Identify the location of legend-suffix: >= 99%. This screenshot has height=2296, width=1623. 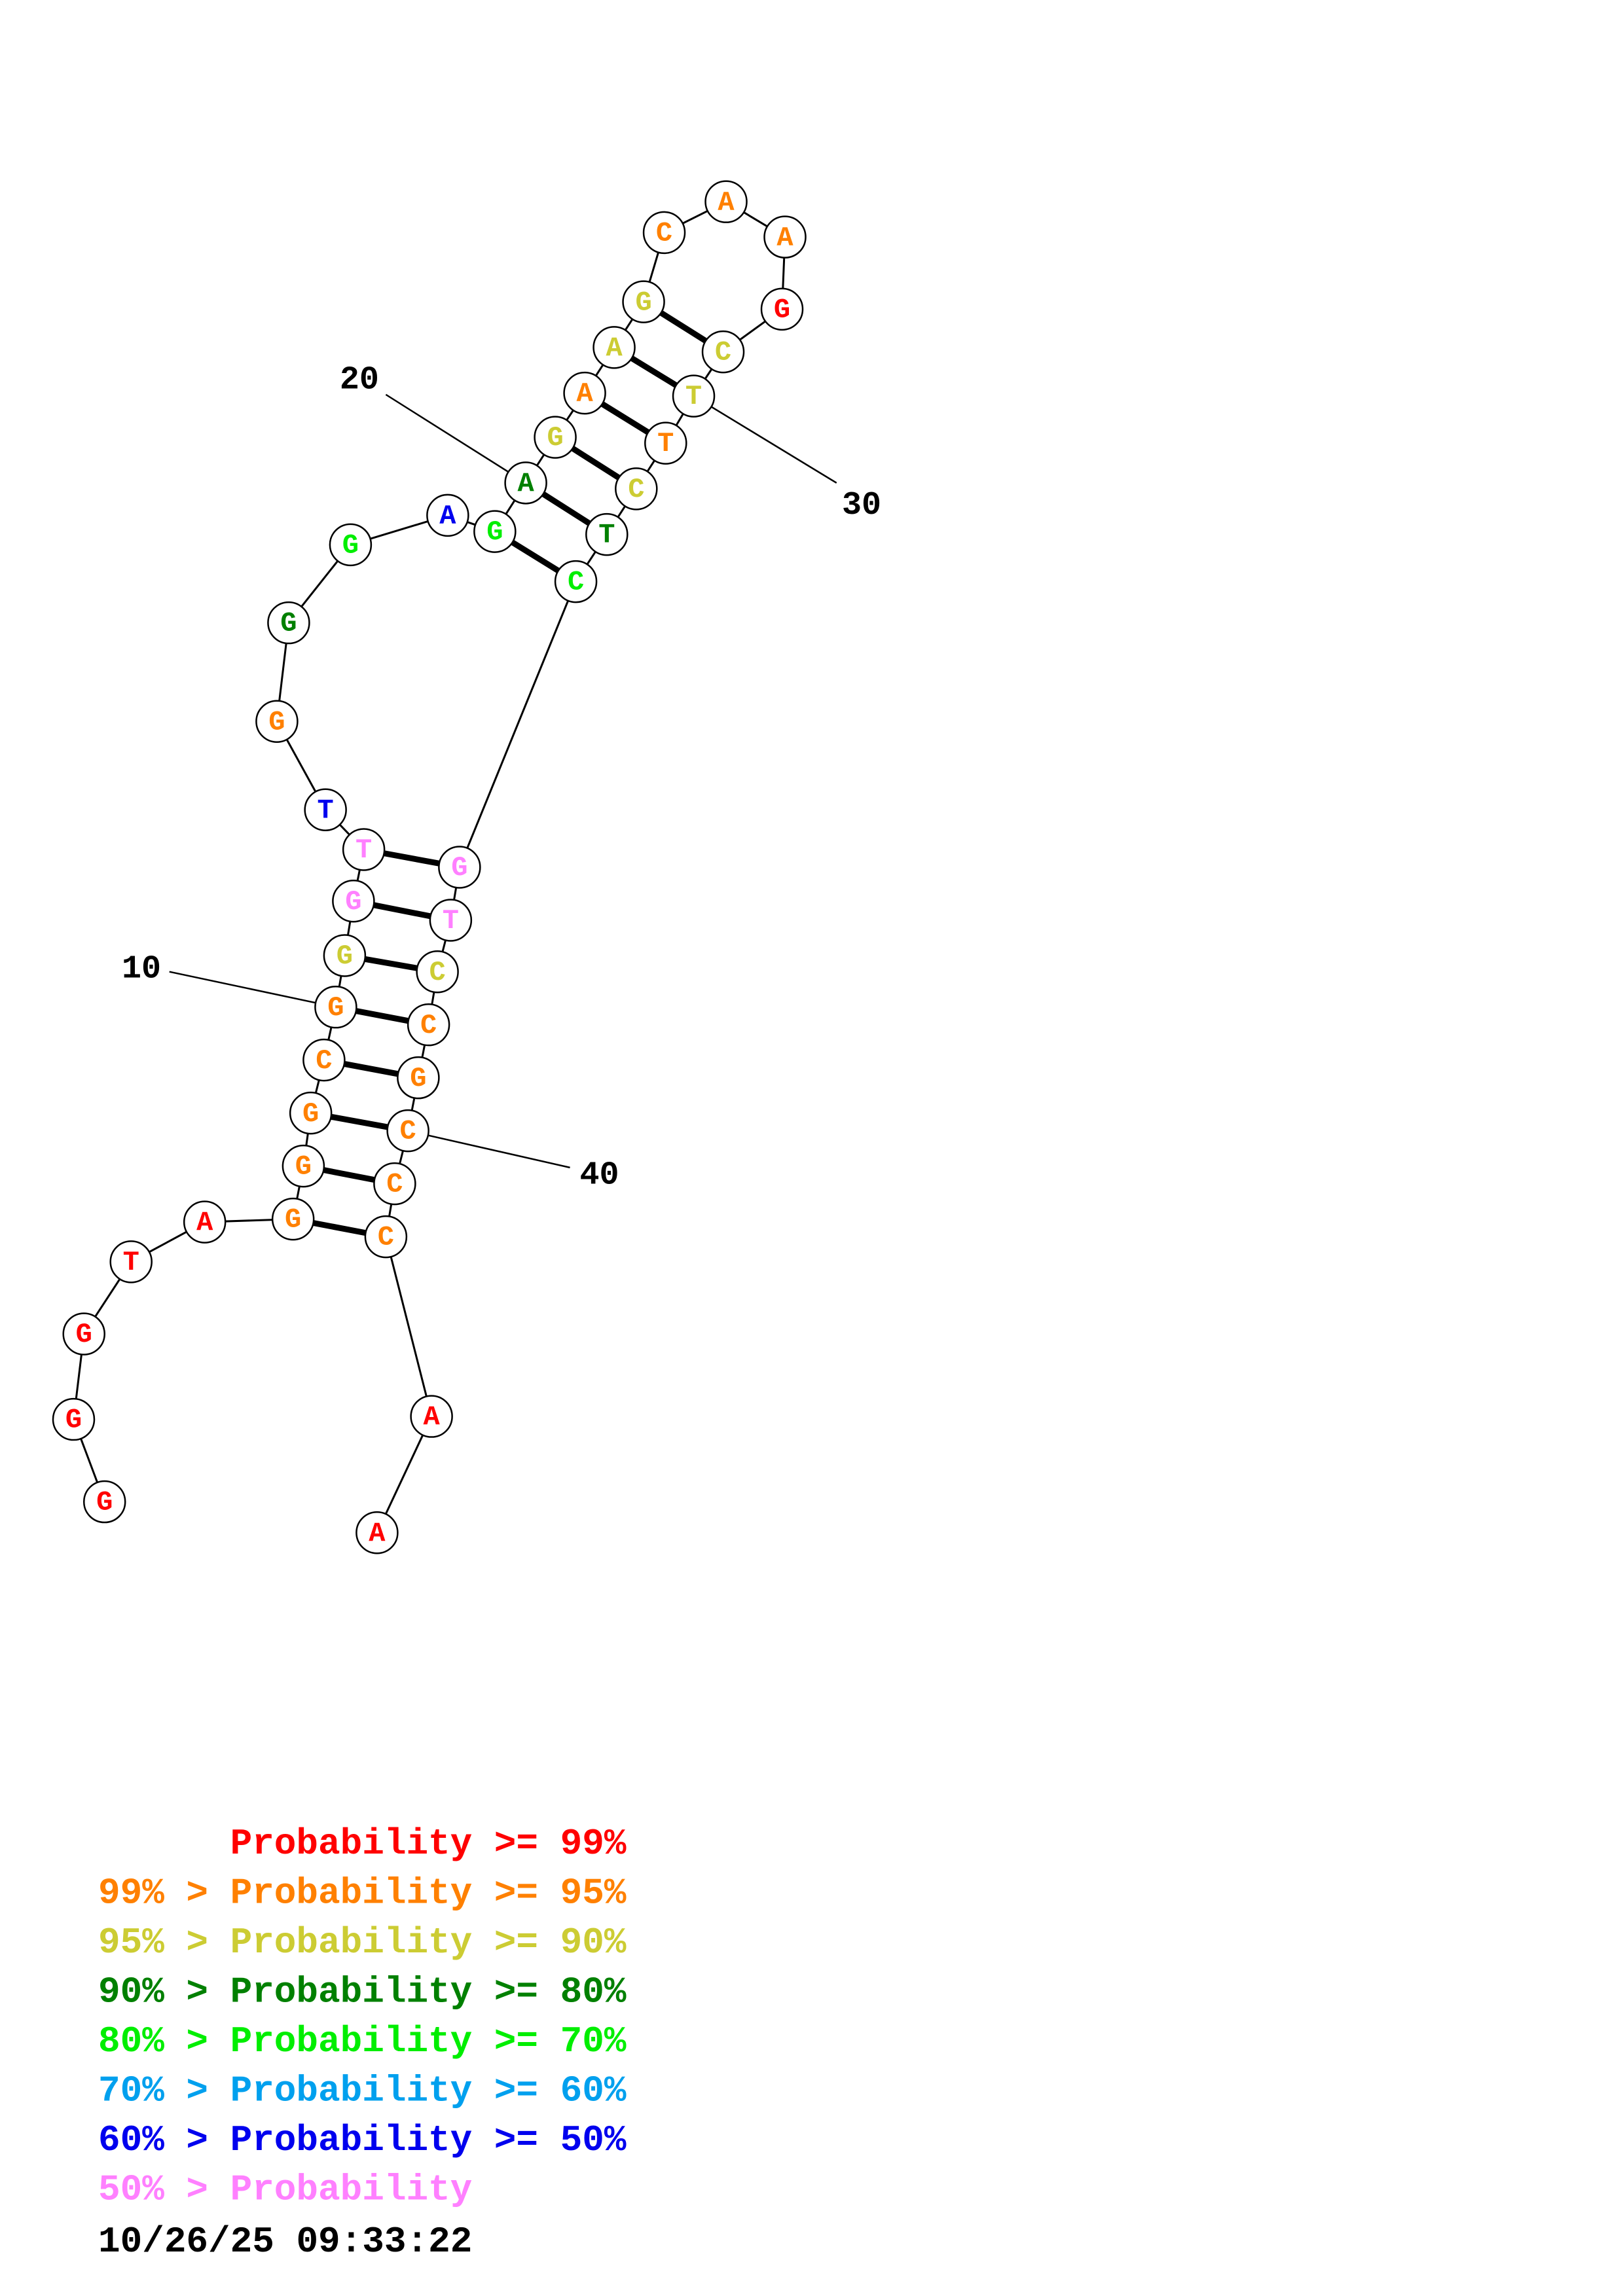
(560, 1844).